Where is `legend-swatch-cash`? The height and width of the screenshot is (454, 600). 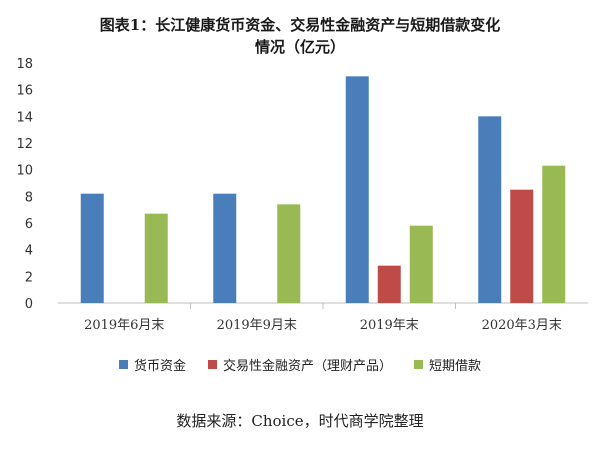 legend-swatch-cash is located at coordinates (123, 364).